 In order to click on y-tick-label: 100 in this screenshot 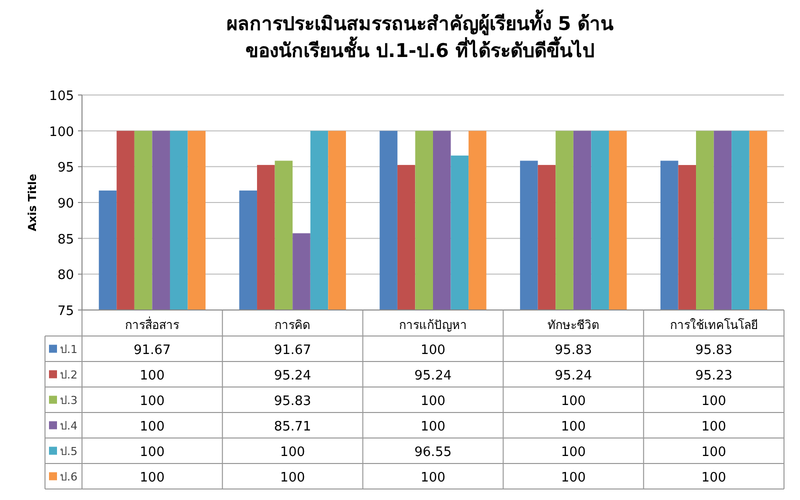, I will do `click(61, 132)`.